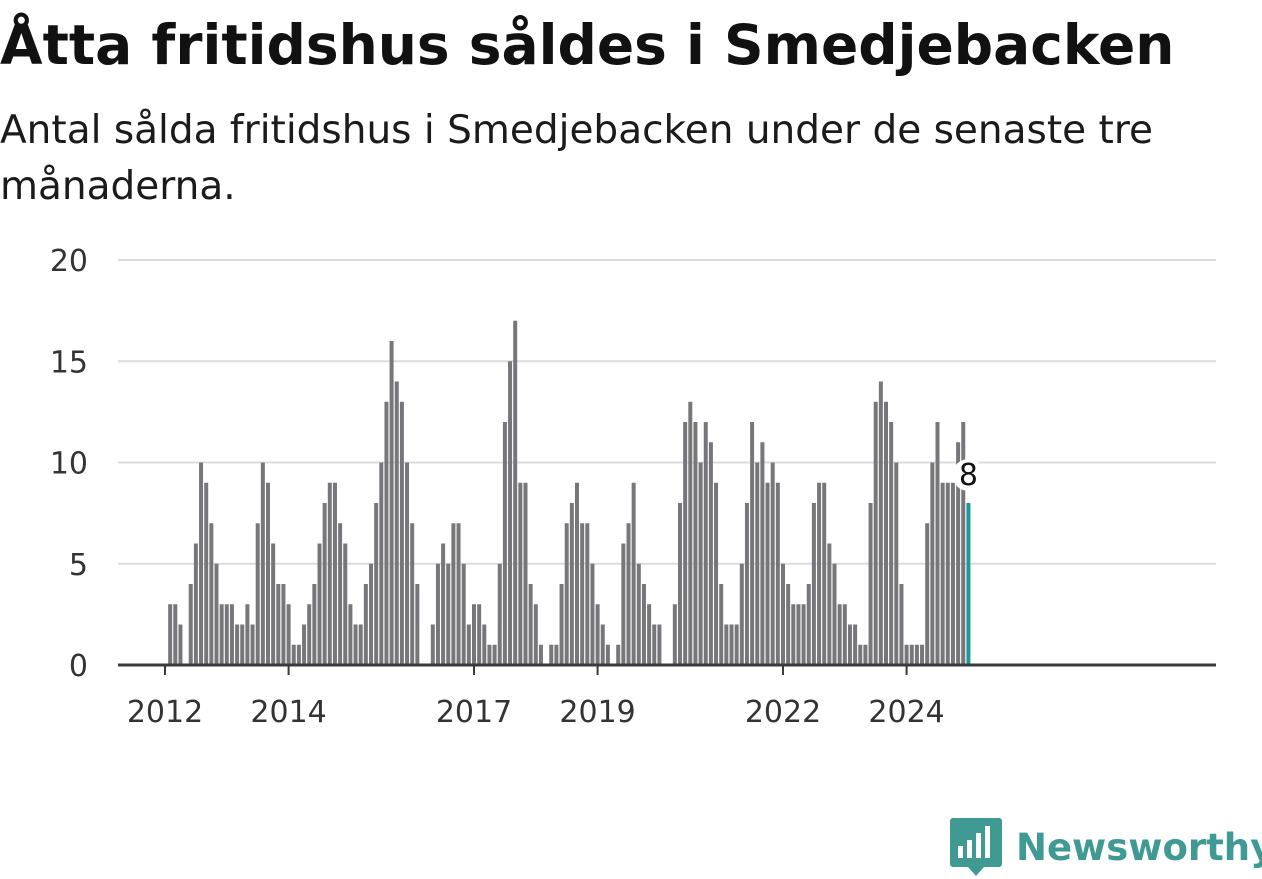  Describe the element at coordinates (906, 712) in the screenshot. I see `x-tick-label: 2024` at that location.